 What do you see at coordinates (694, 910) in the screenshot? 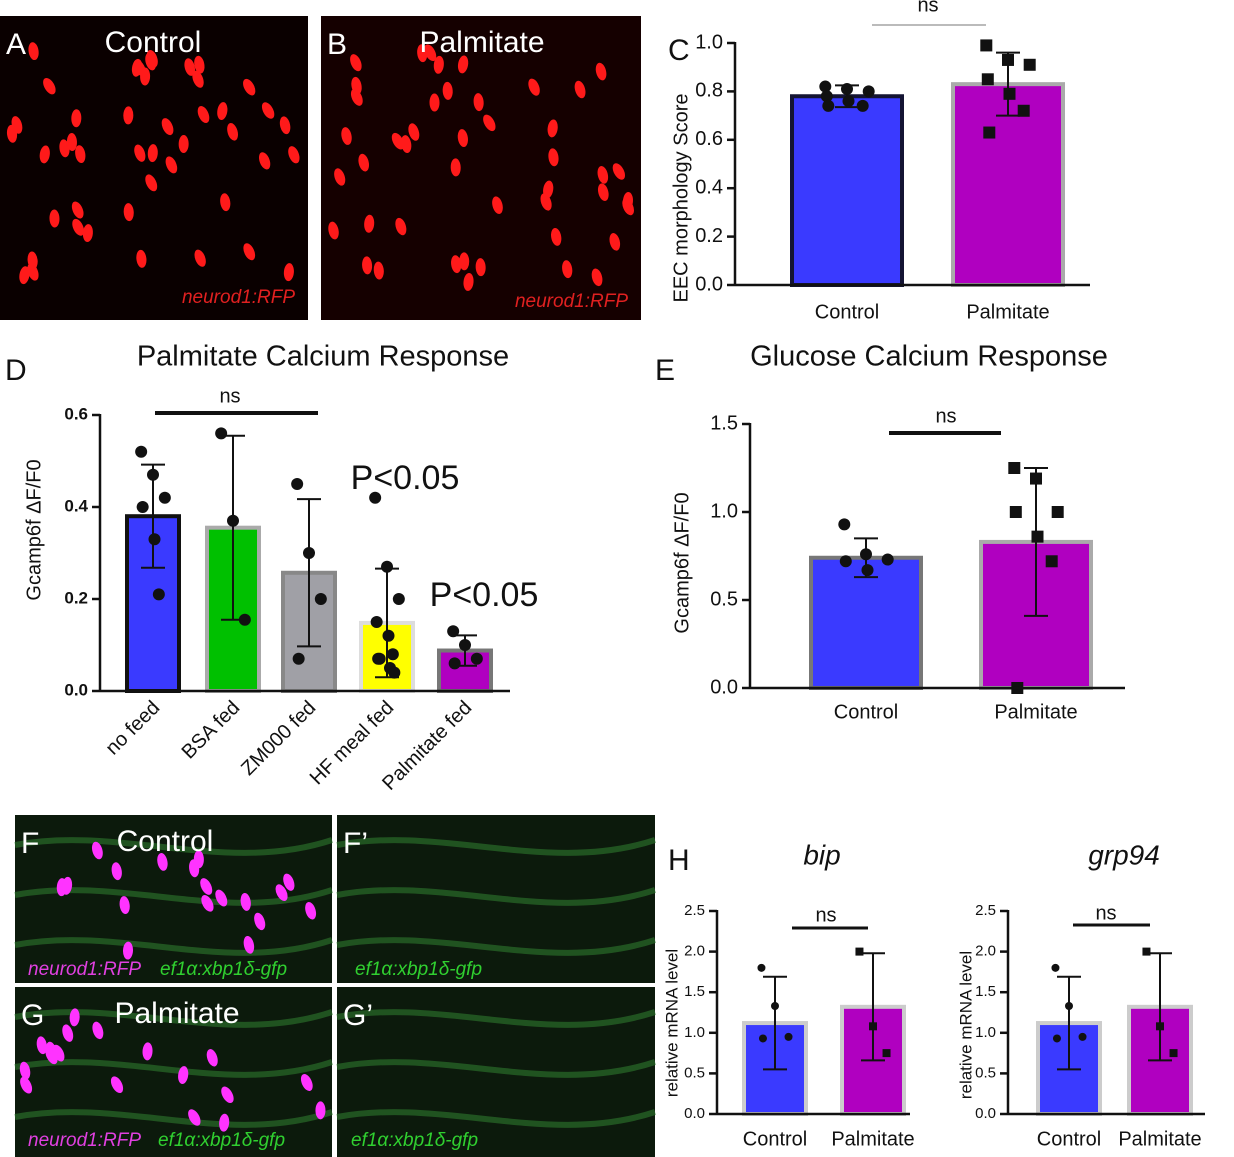
I see `y-tick-label: 2.5` at bounding box center [694, 910].